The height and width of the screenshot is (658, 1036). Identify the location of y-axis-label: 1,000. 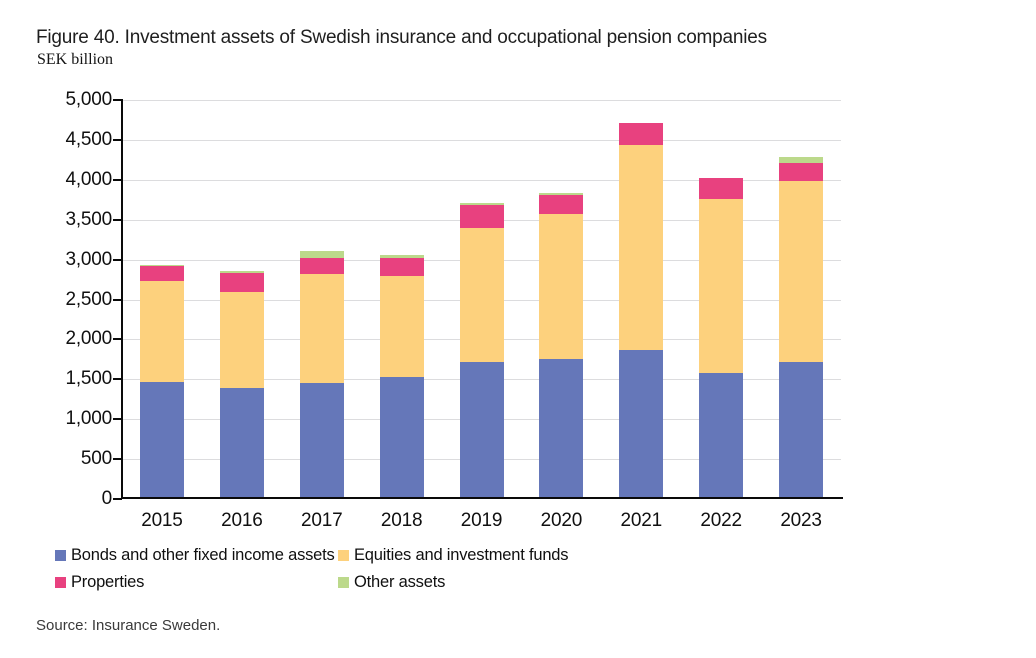
(88, 419).